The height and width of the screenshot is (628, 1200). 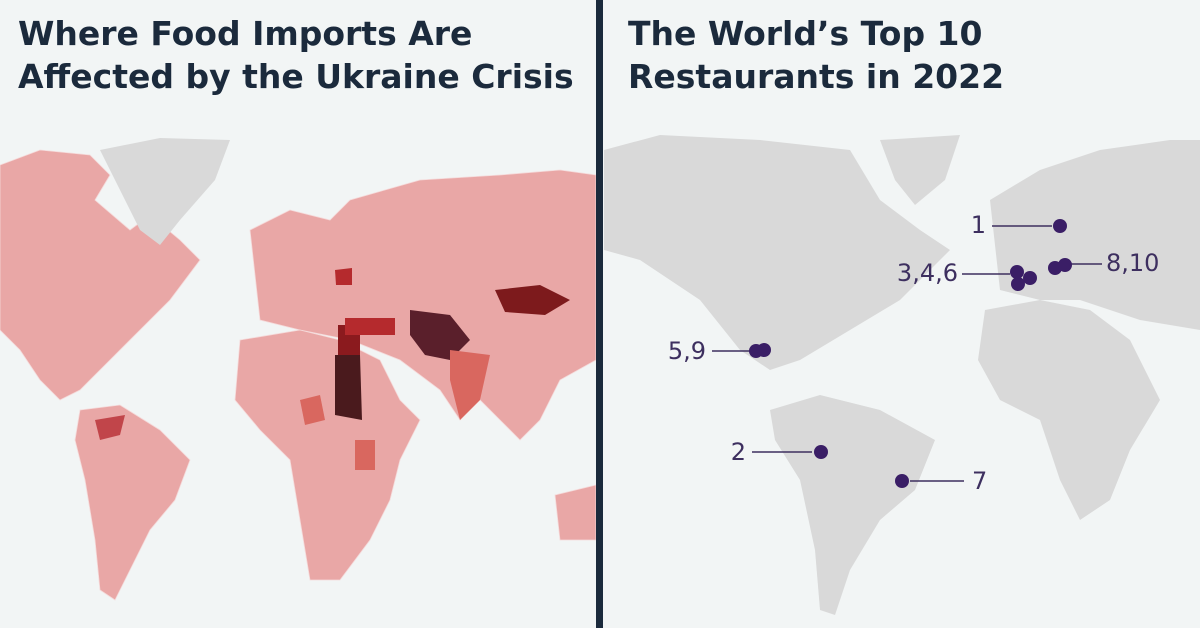 I want to click on marker-label: 8,10, so click(x=1132, y=263).